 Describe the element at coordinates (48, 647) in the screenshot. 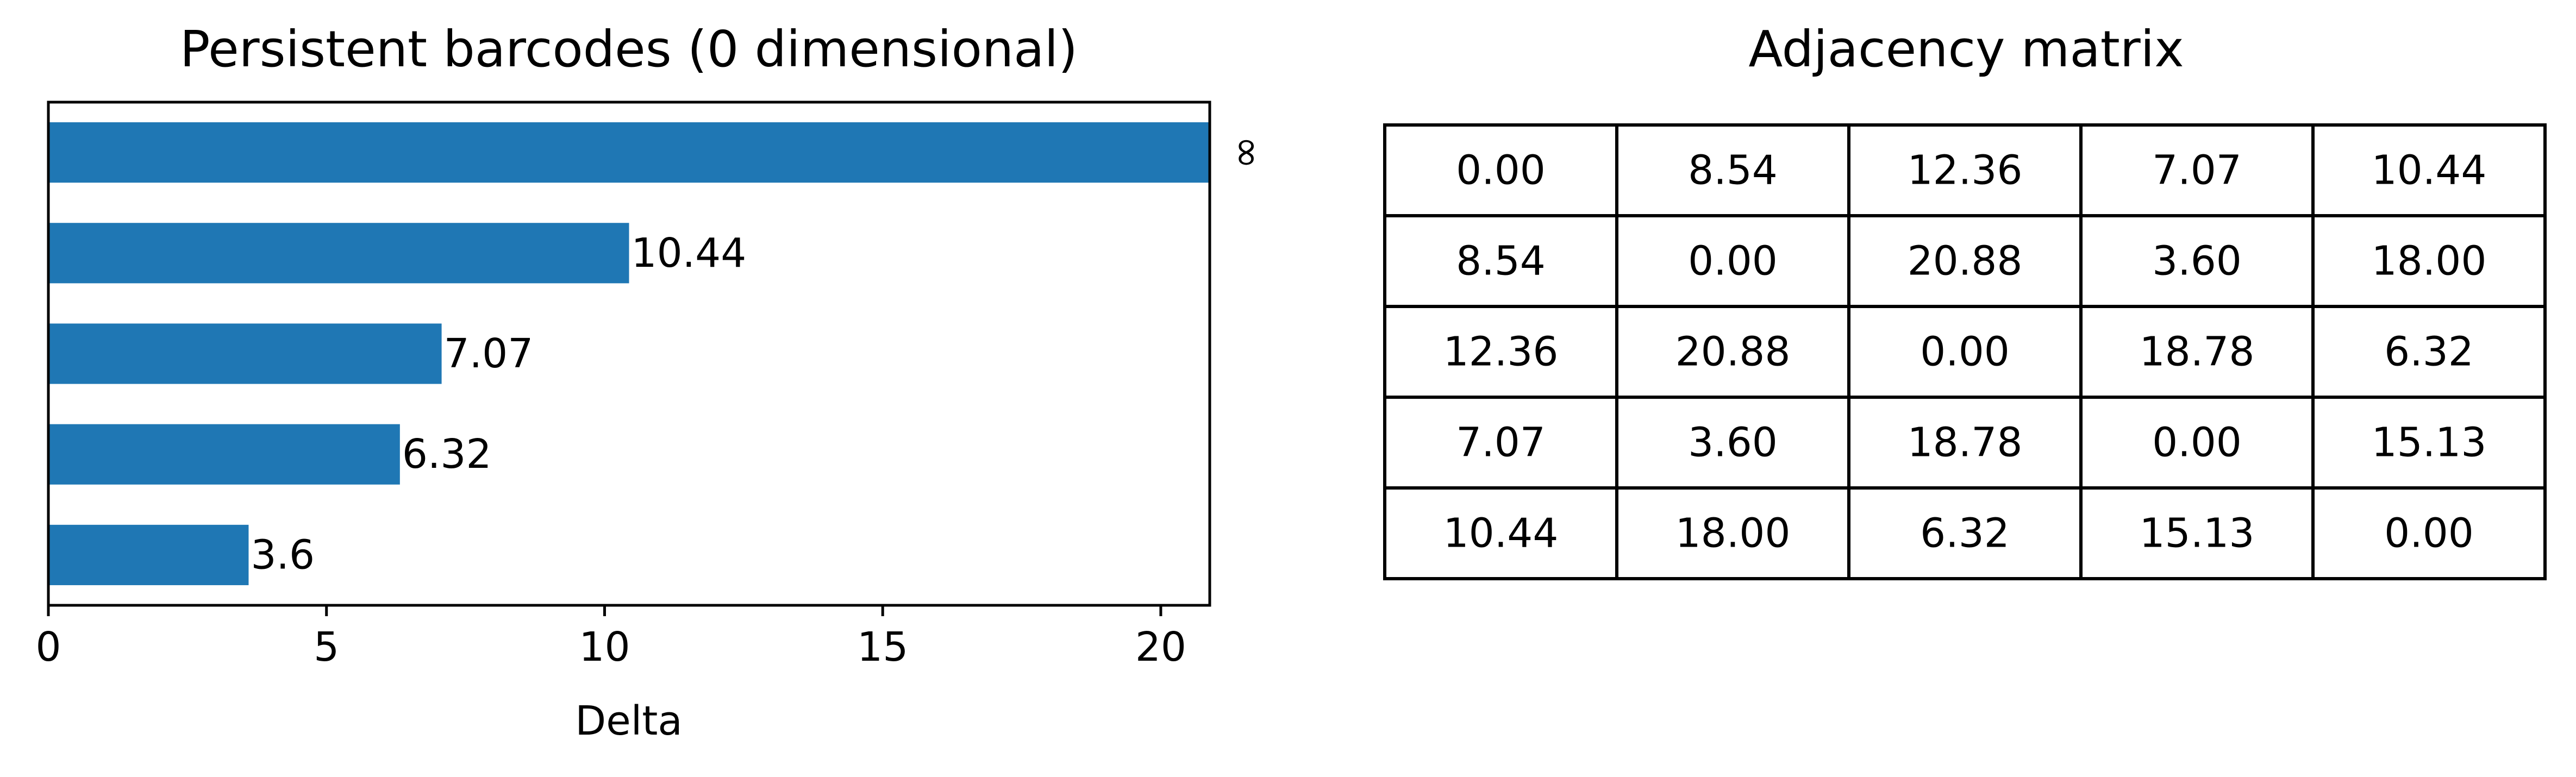

I see `x-tick-label: 0` at that location.